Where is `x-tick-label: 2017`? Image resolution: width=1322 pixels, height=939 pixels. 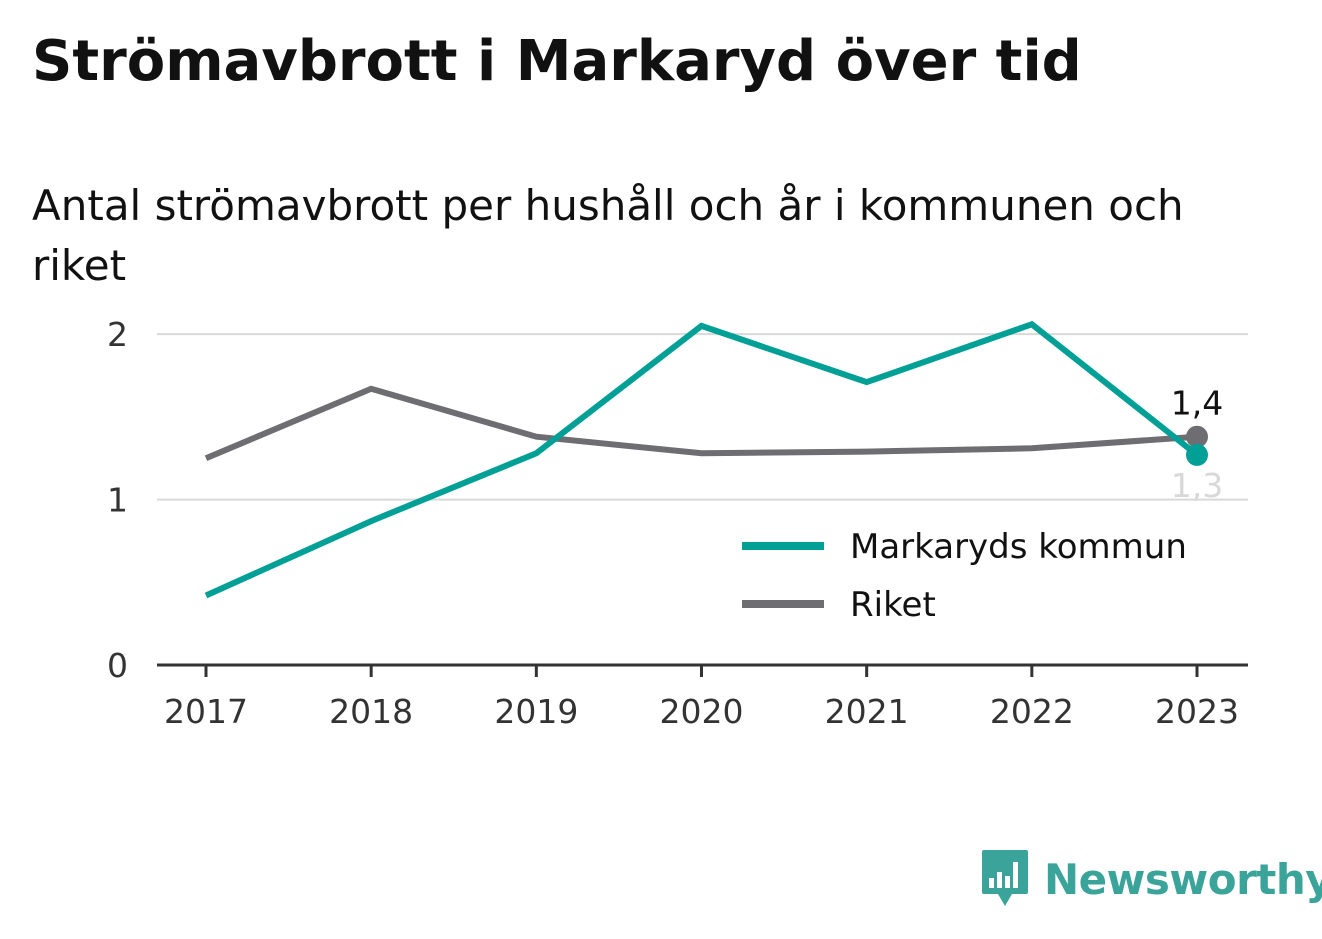 x-tick-label: 2017 is located at coordinates (206, 711).